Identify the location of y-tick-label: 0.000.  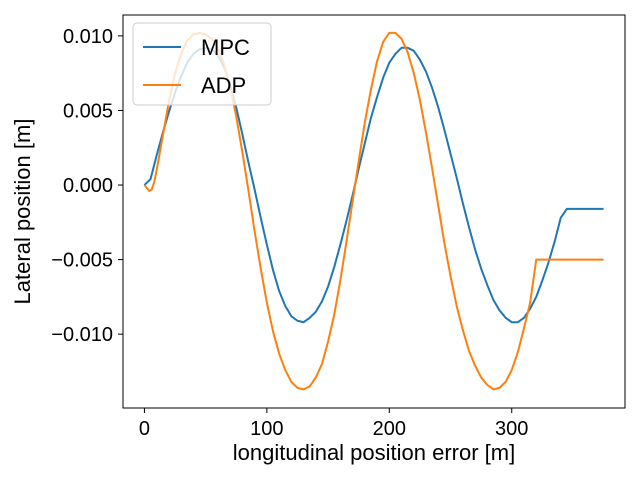
(88, 186).